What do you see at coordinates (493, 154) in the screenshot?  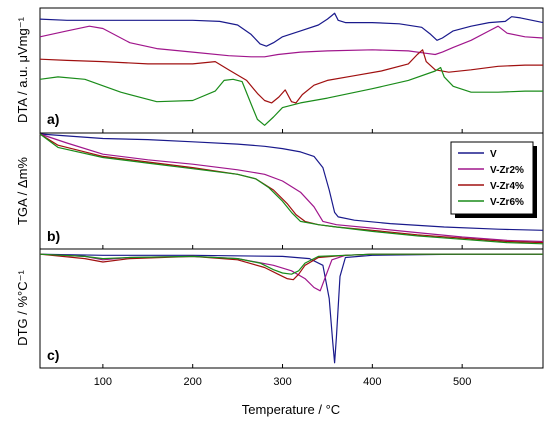 I see `legend-label-v: V` at bounding box center [493, 154].